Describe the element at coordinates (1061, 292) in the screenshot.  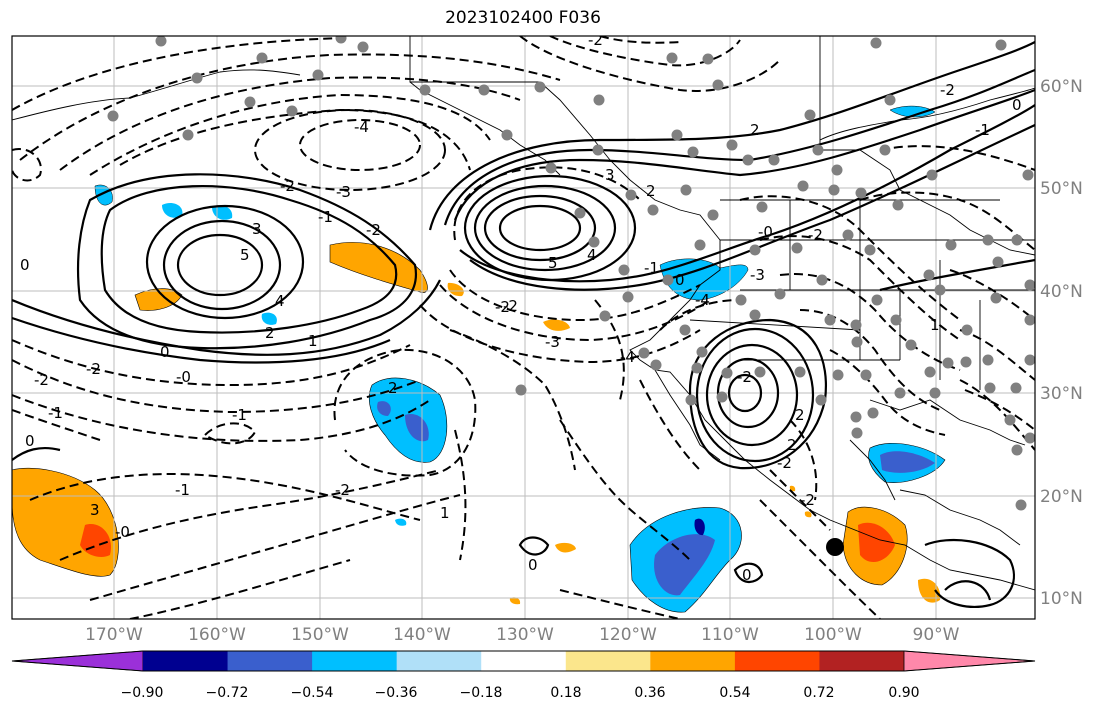
I see `lat-label: 40°N` at that location.